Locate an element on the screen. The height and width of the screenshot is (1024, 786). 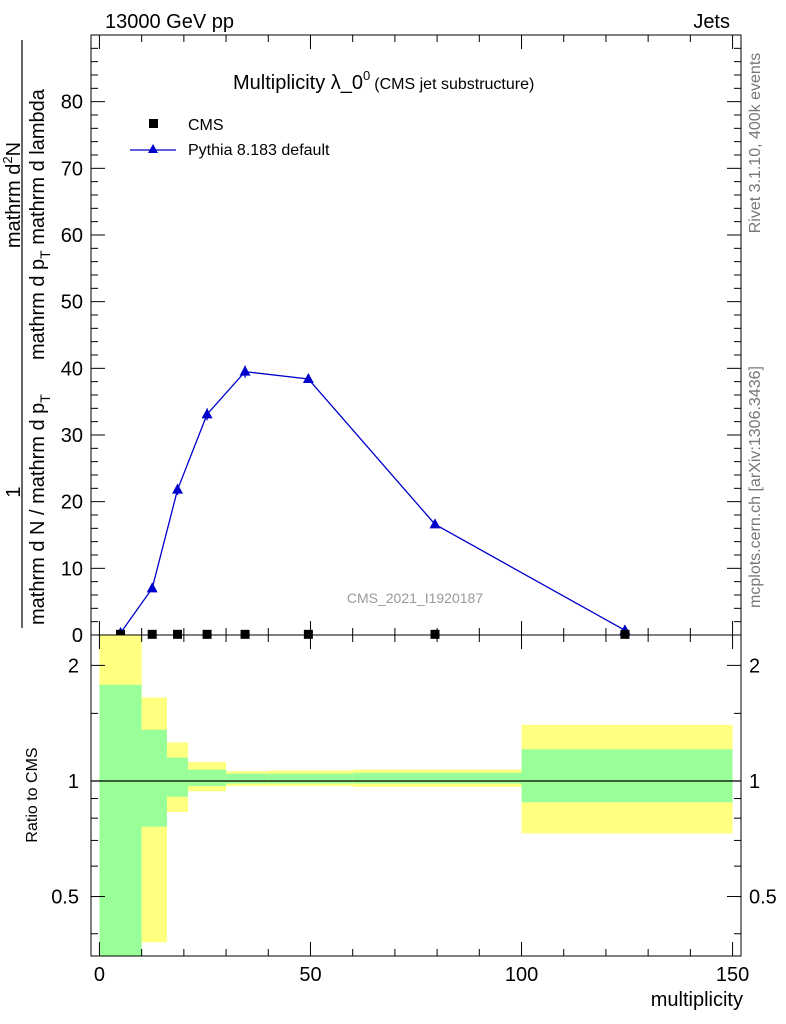
chart-title-main: Multiplicity λ_0 is located at coordinates (298, 83).